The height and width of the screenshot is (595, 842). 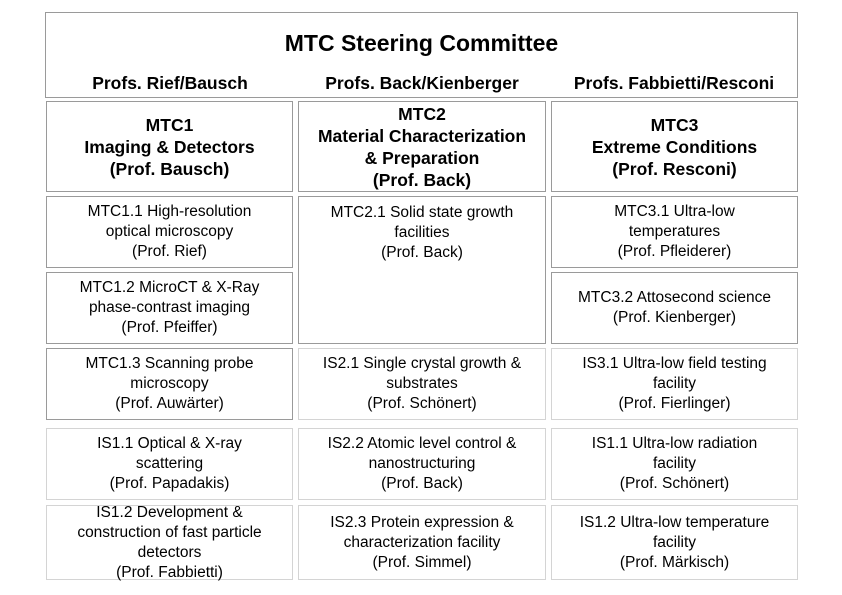 I want to click on cell-line: scattering, so click(x=169, y=463).